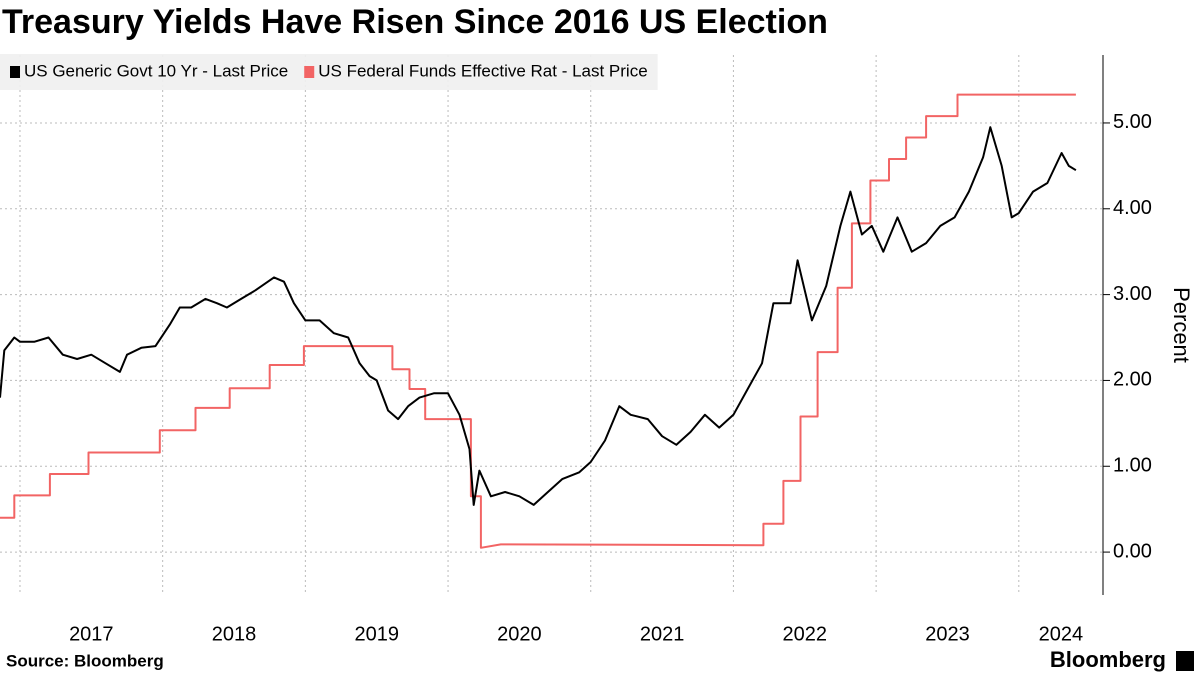  I want to click on legend-box, so click(329, 72).